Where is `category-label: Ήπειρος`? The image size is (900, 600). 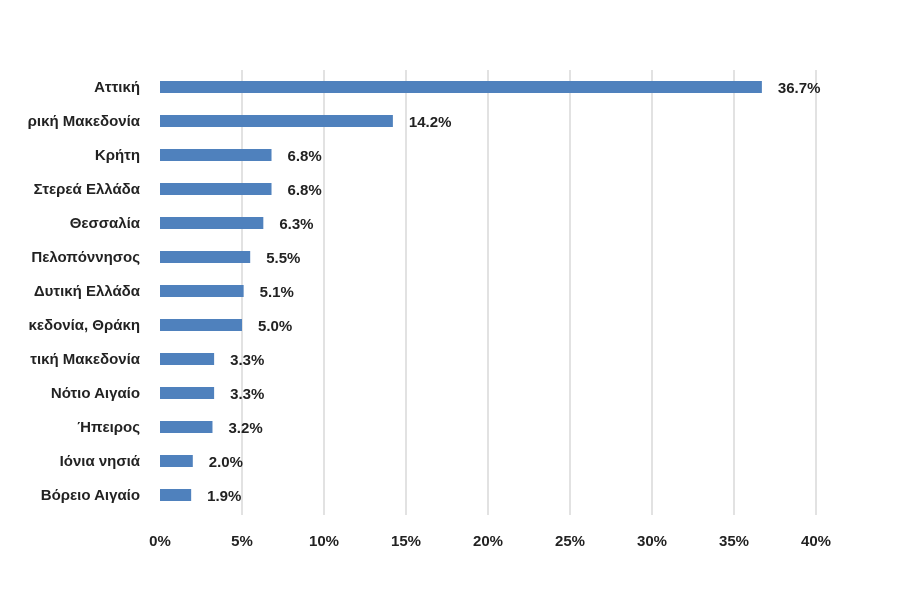 category-label: Ήπειρος is located at coordinates (108, 427).